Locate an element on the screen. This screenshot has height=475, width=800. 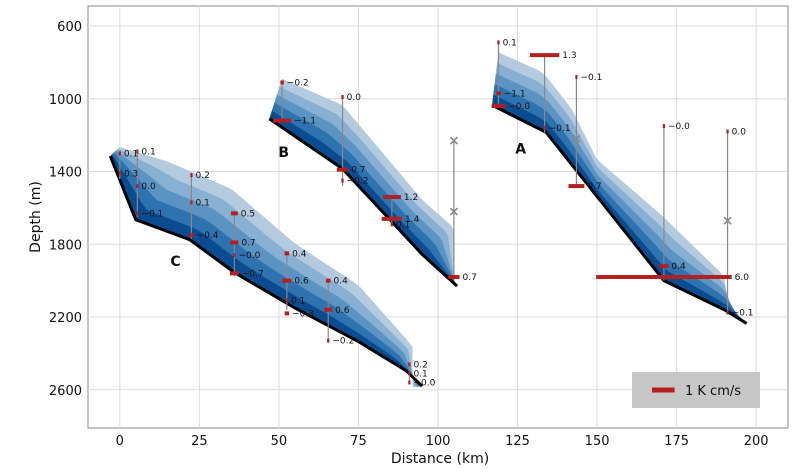
section-label-B: B is located at coordinates (283, 153).